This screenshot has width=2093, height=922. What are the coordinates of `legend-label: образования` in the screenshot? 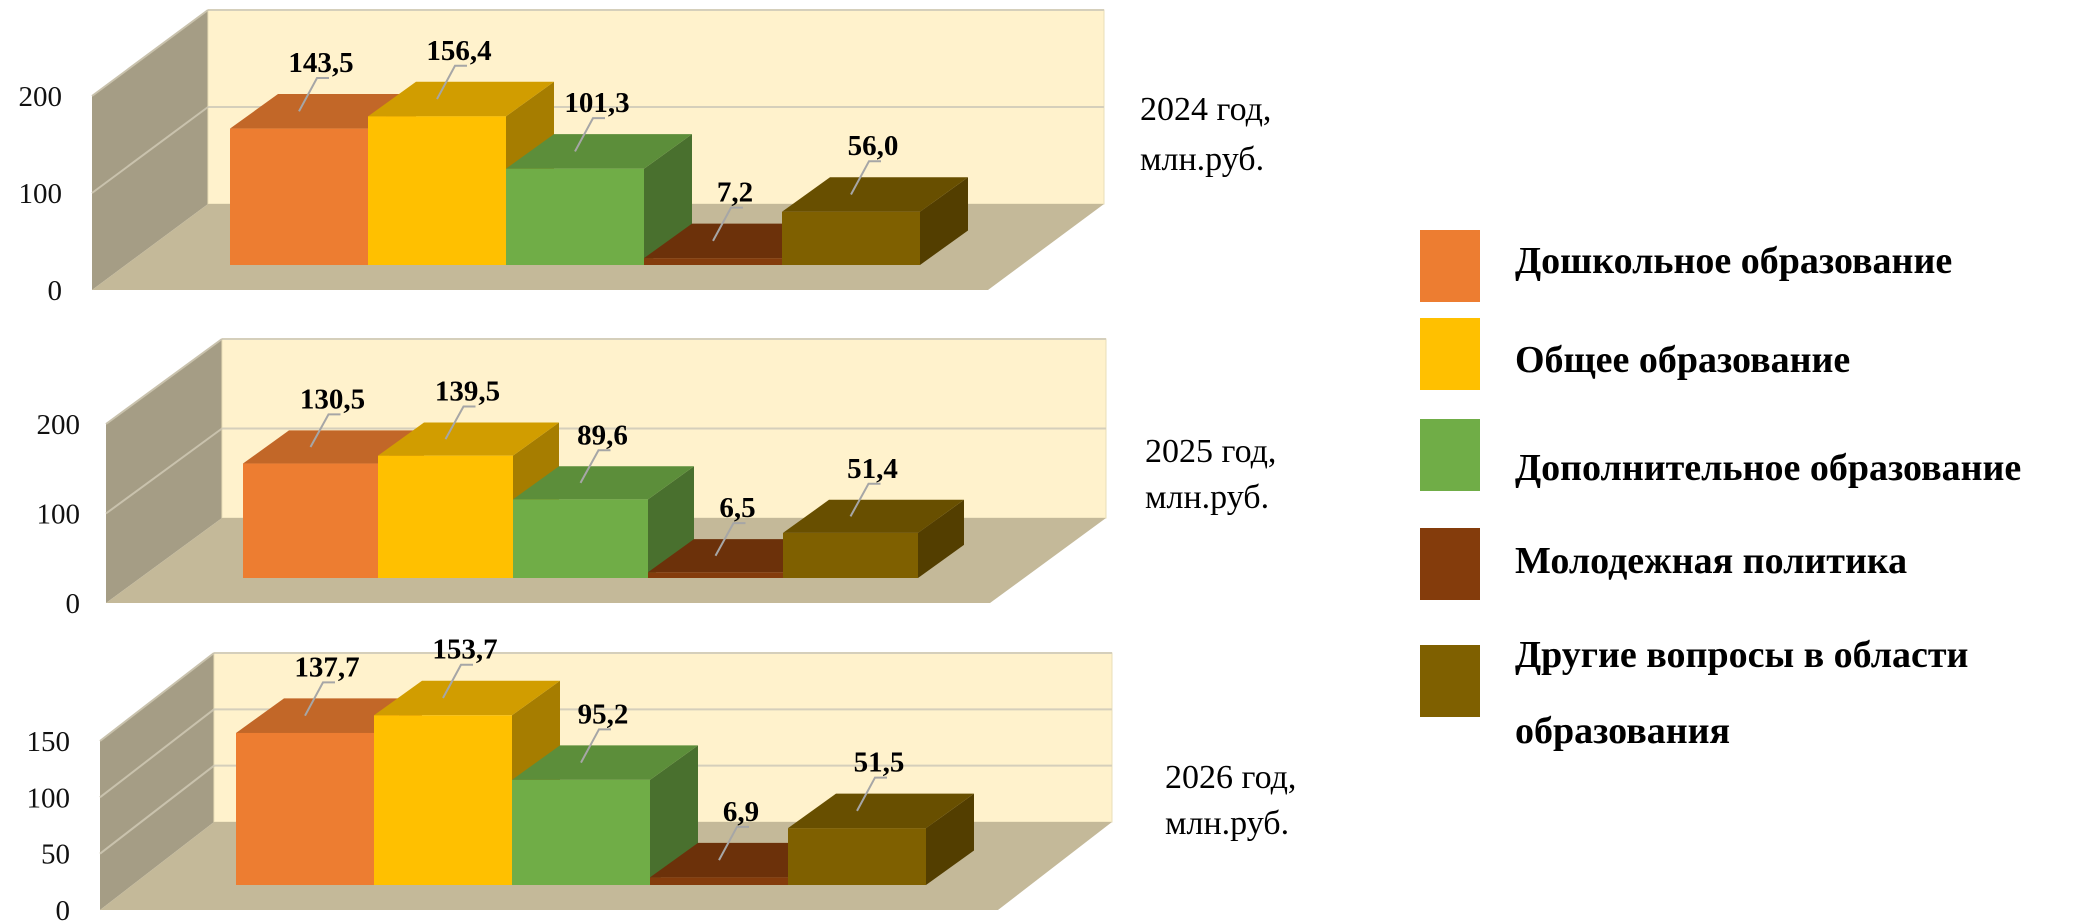 It's located at (1622, 731).